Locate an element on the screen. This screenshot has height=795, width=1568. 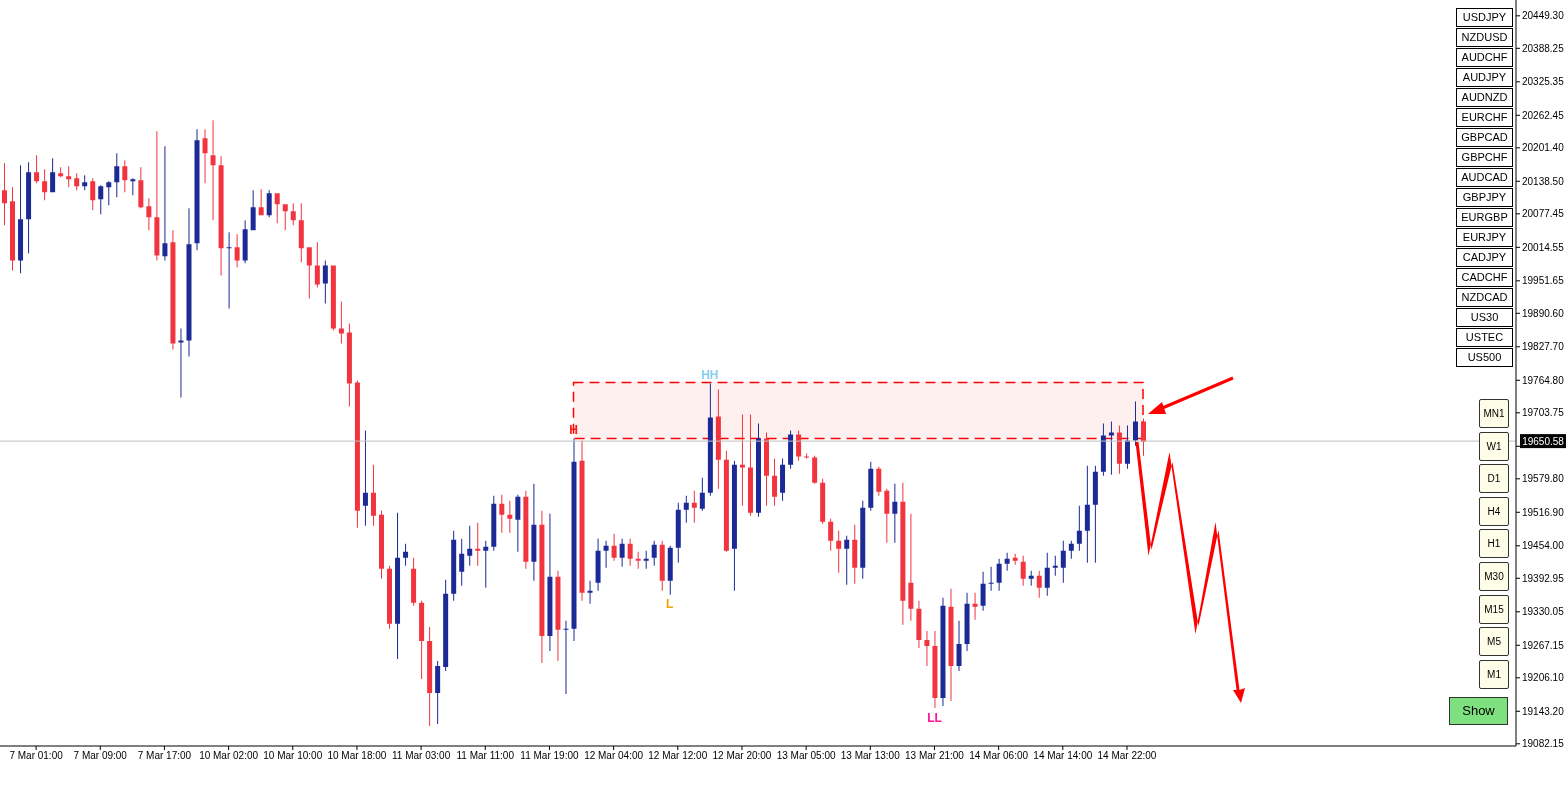
x-tick-label: 13 Mar 21:00 is located at coordinates (935, 756).